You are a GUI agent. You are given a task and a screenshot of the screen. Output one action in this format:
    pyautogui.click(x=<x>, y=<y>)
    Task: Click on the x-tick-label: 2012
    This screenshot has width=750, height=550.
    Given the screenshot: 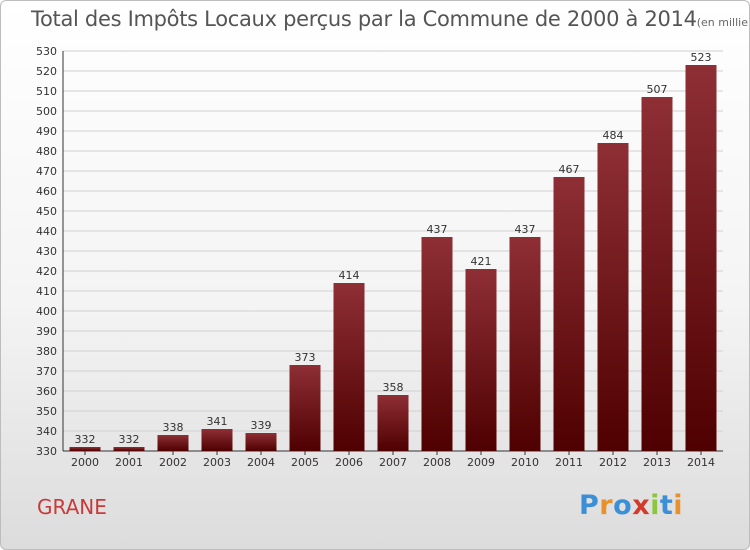 What is the action you would take?
    pyautogui.click(x=613, y=462)
    